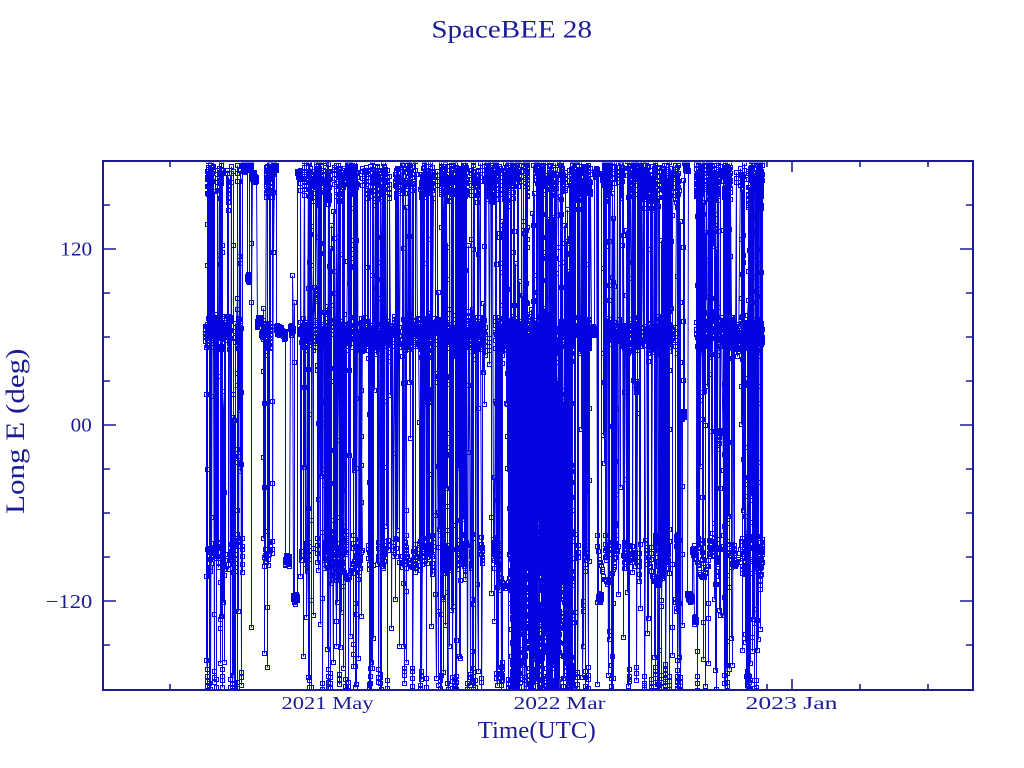 This screenshot has height=768, width=1024. I want to click on svg-text: Long E (deg), so click(15, 432).